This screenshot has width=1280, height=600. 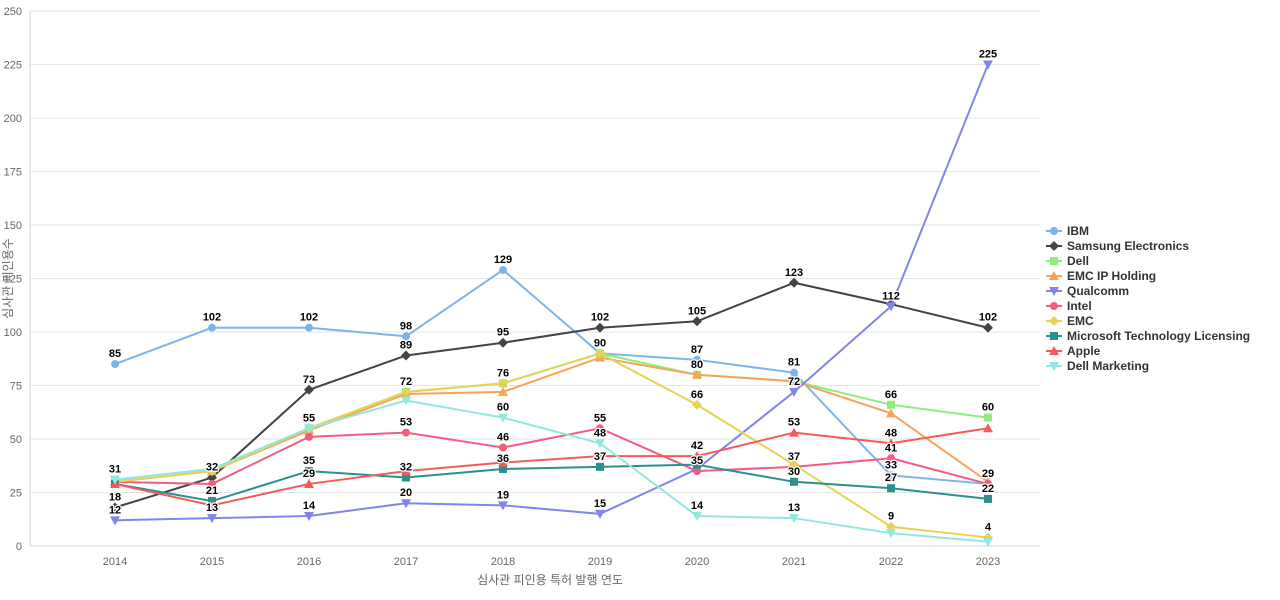 I want to click on data-label-microsoft-technology-licensing-2019: 37, so click(x=600, y=457).